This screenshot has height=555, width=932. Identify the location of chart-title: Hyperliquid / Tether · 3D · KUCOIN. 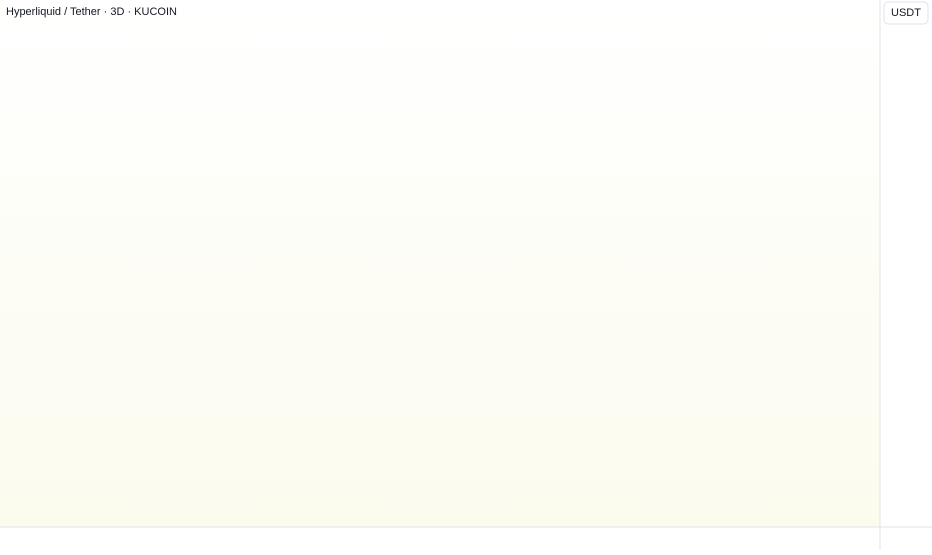
(91, 12).